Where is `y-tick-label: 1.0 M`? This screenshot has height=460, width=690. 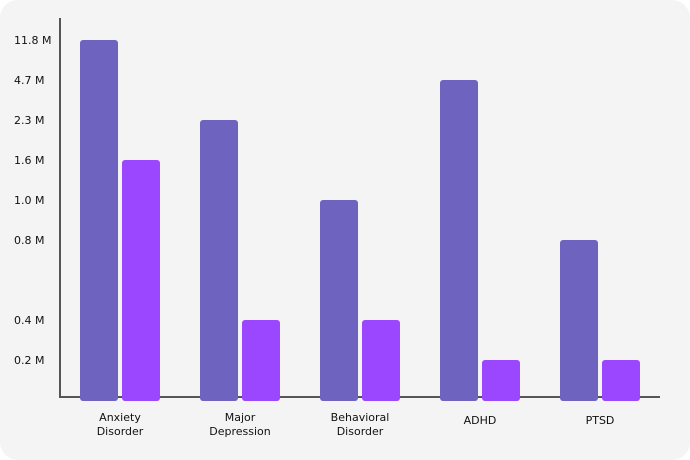 y-tick-label: 1.0 M is located at coordinates (29, 200).